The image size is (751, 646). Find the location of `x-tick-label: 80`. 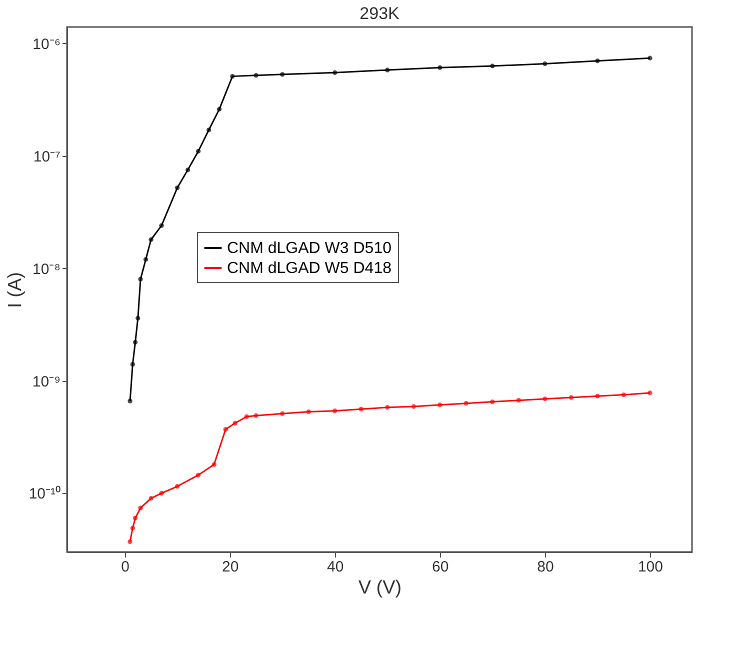

x-tick-label: 80 is located at coordinates (545, 567).